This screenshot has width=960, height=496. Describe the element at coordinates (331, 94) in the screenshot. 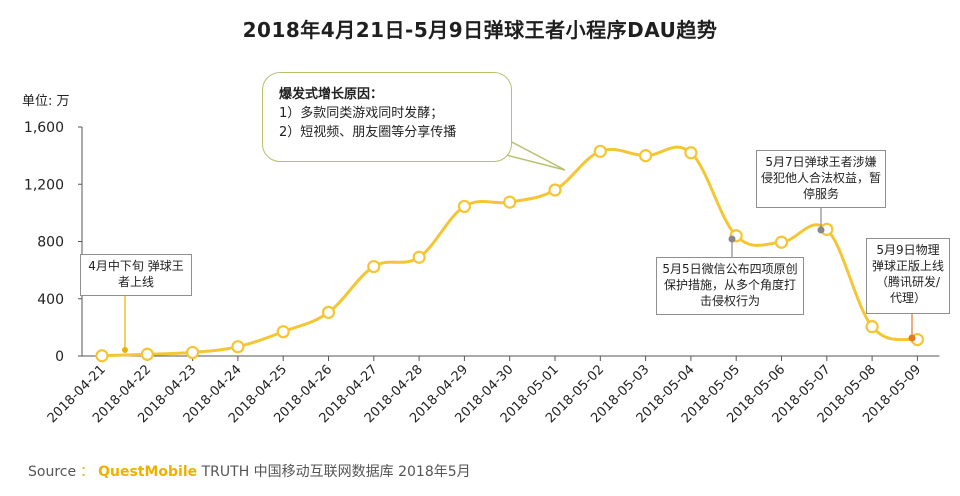

I see `growth-reason-title: 爆发式增长原因：` at that location.